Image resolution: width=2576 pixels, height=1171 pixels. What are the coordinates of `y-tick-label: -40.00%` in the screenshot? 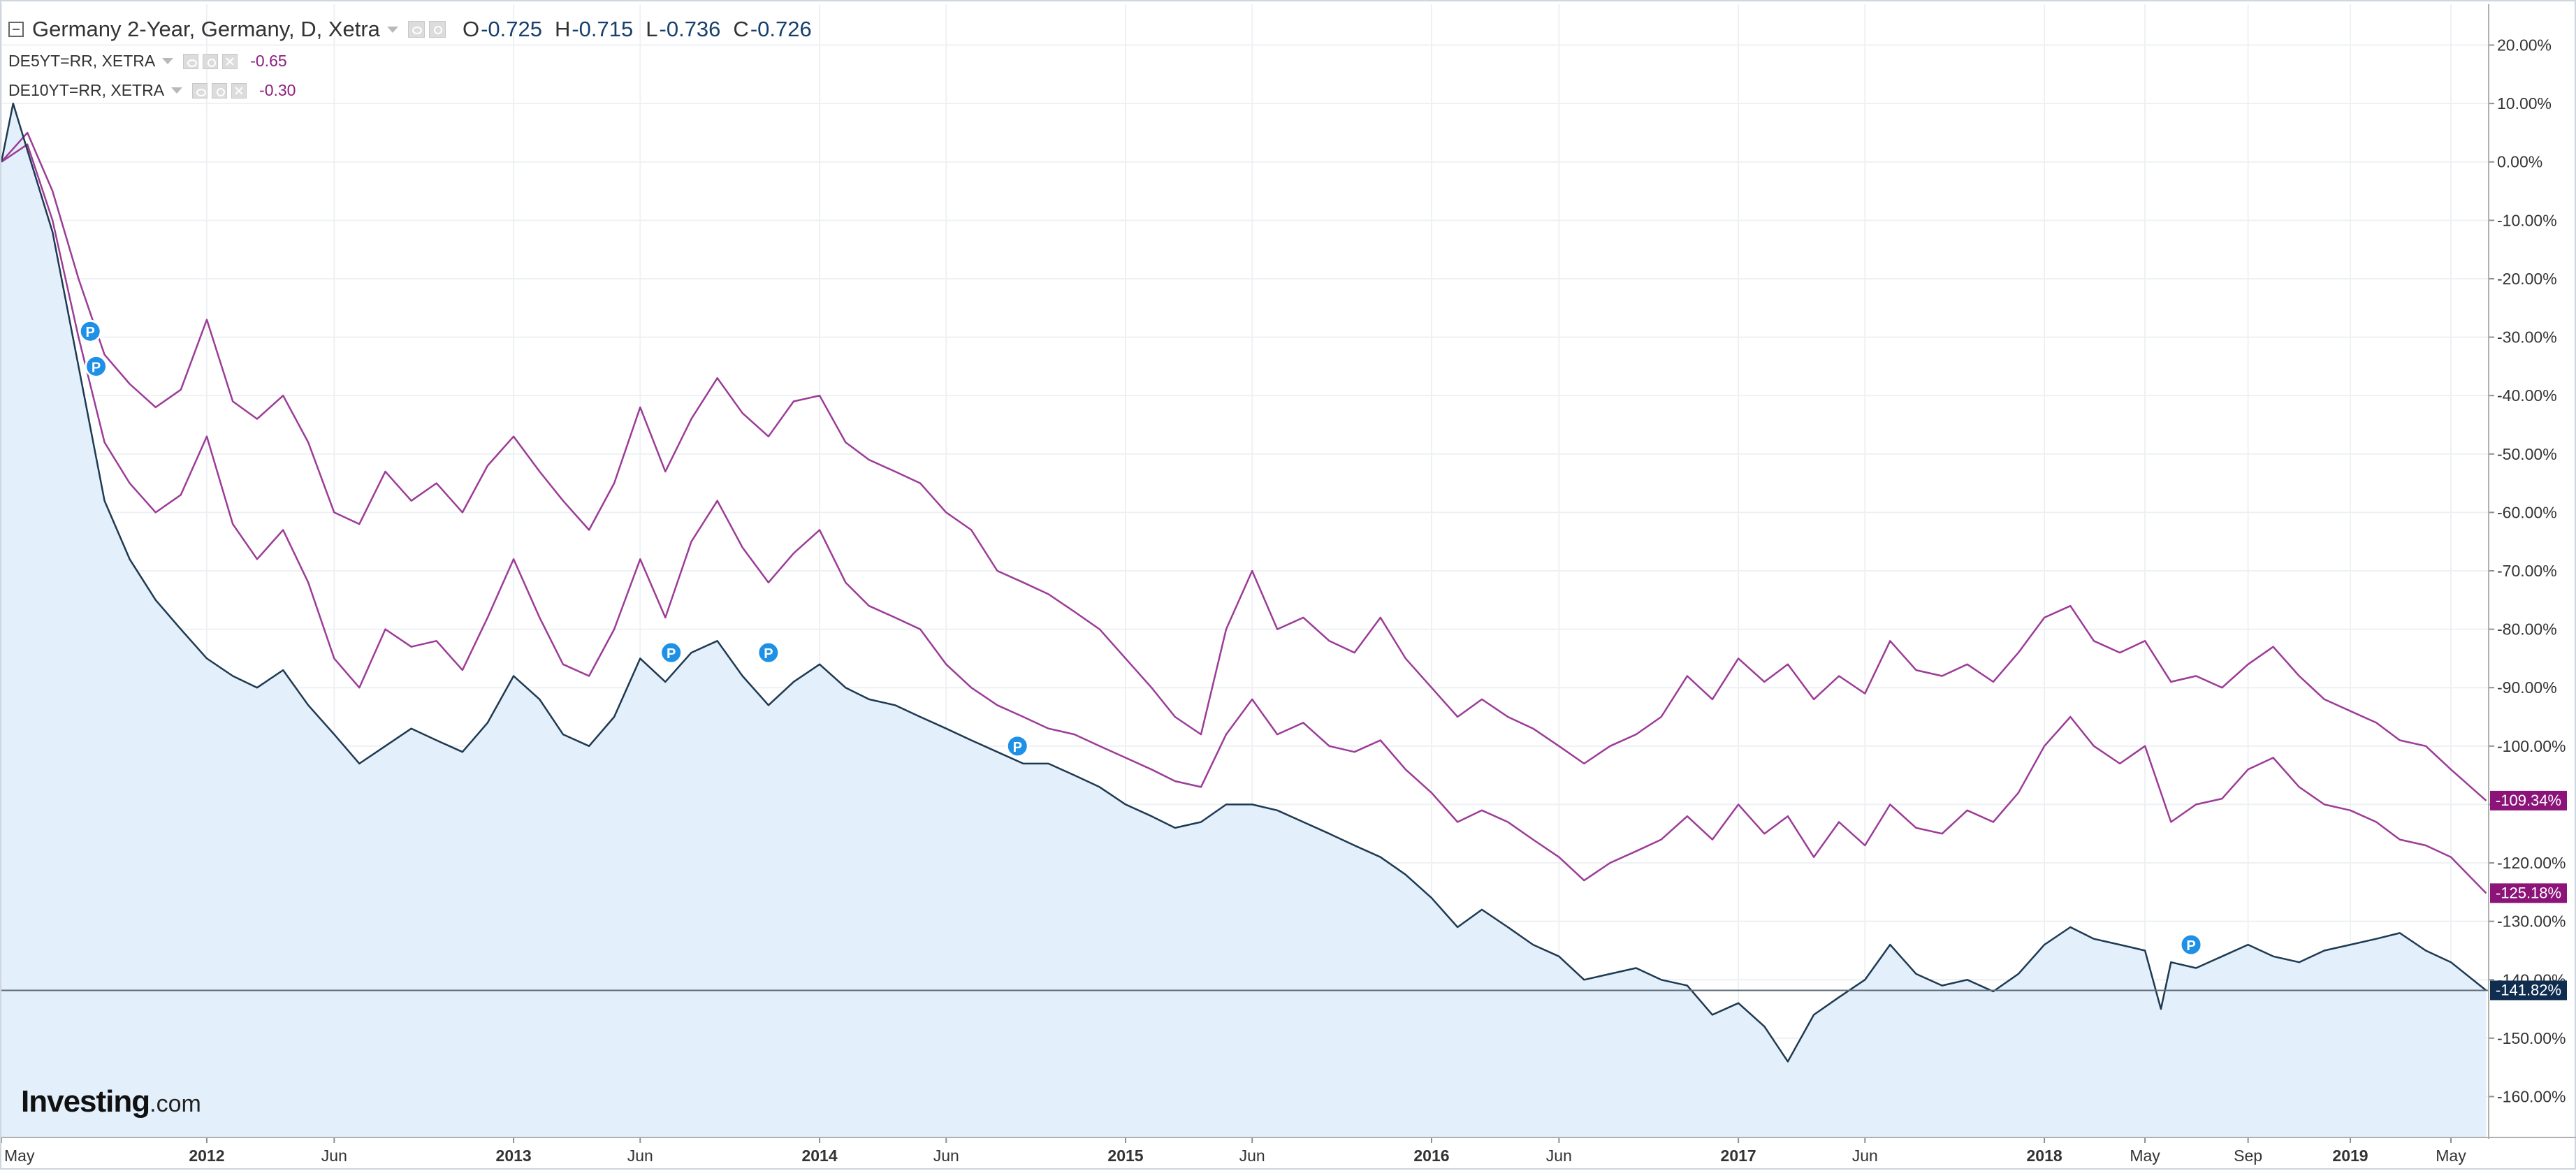 It's located at (2527, 395).